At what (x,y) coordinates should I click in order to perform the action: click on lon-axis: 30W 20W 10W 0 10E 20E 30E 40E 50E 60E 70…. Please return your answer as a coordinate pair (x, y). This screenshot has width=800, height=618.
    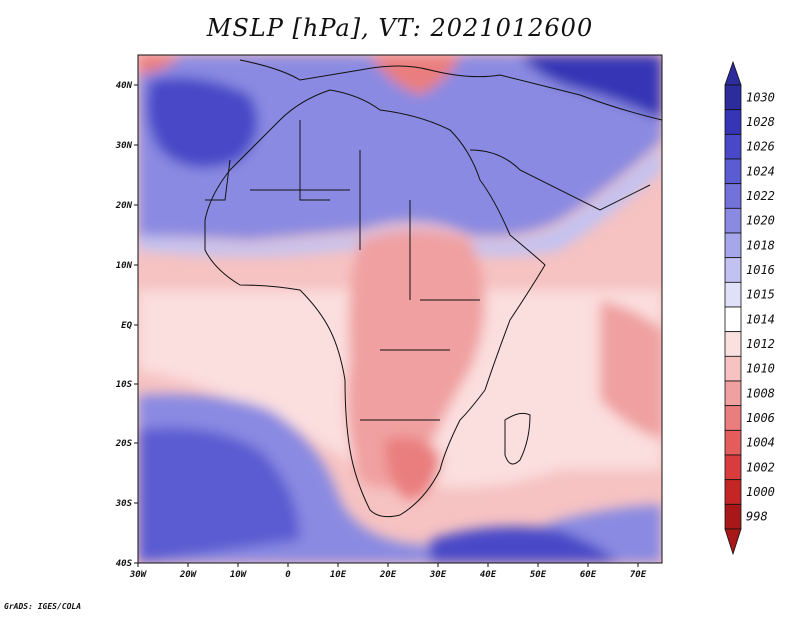
    Looking at the image, I should click on (388, 571).